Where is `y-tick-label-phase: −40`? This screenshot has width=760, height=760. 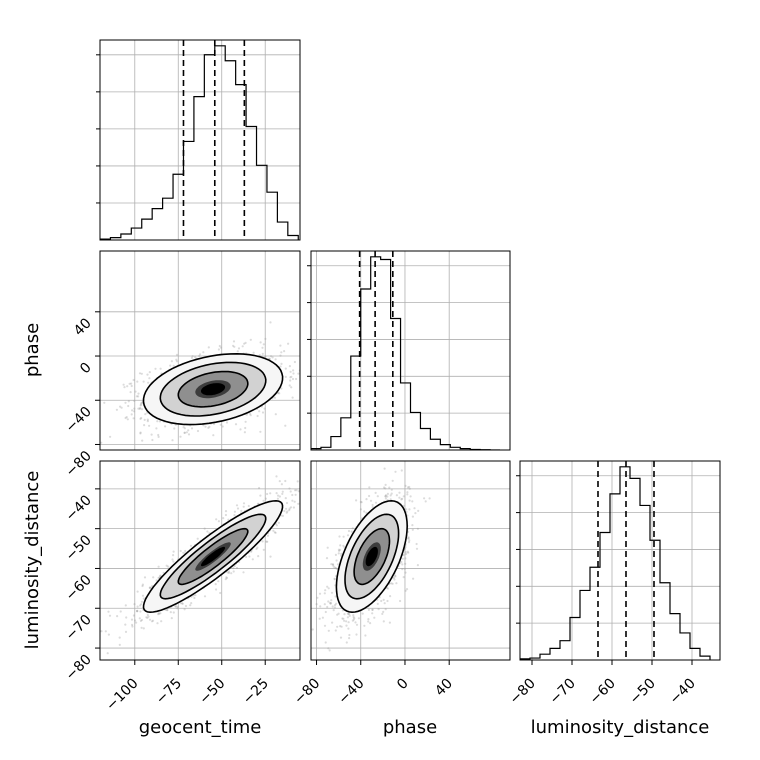 y-tick-label-phase: −40 is located at coordinates (79, 420).